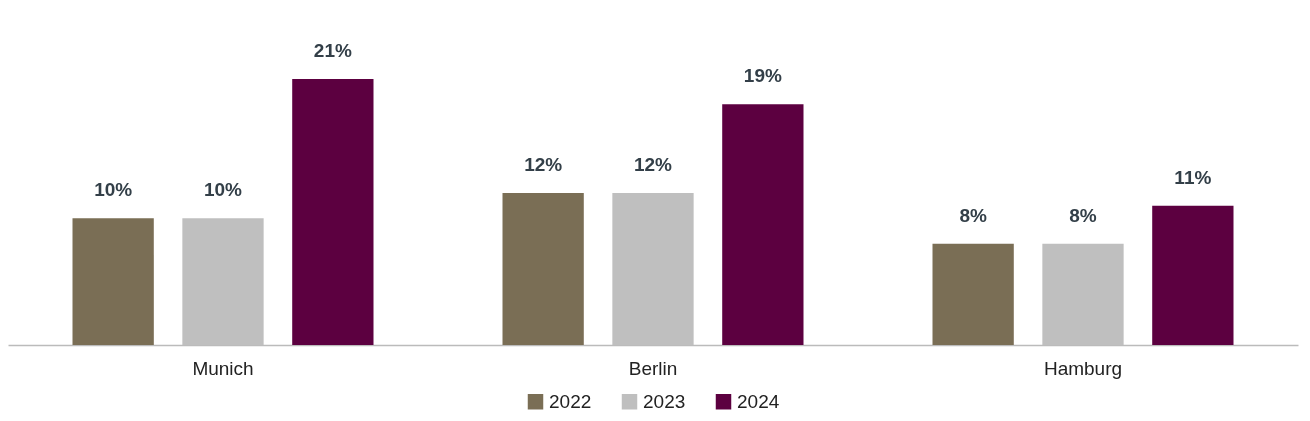  What do you see at coordinates (1193, 177) in the screenshot?
I see `data-label: 11%` at bounding box center [1193, 177].